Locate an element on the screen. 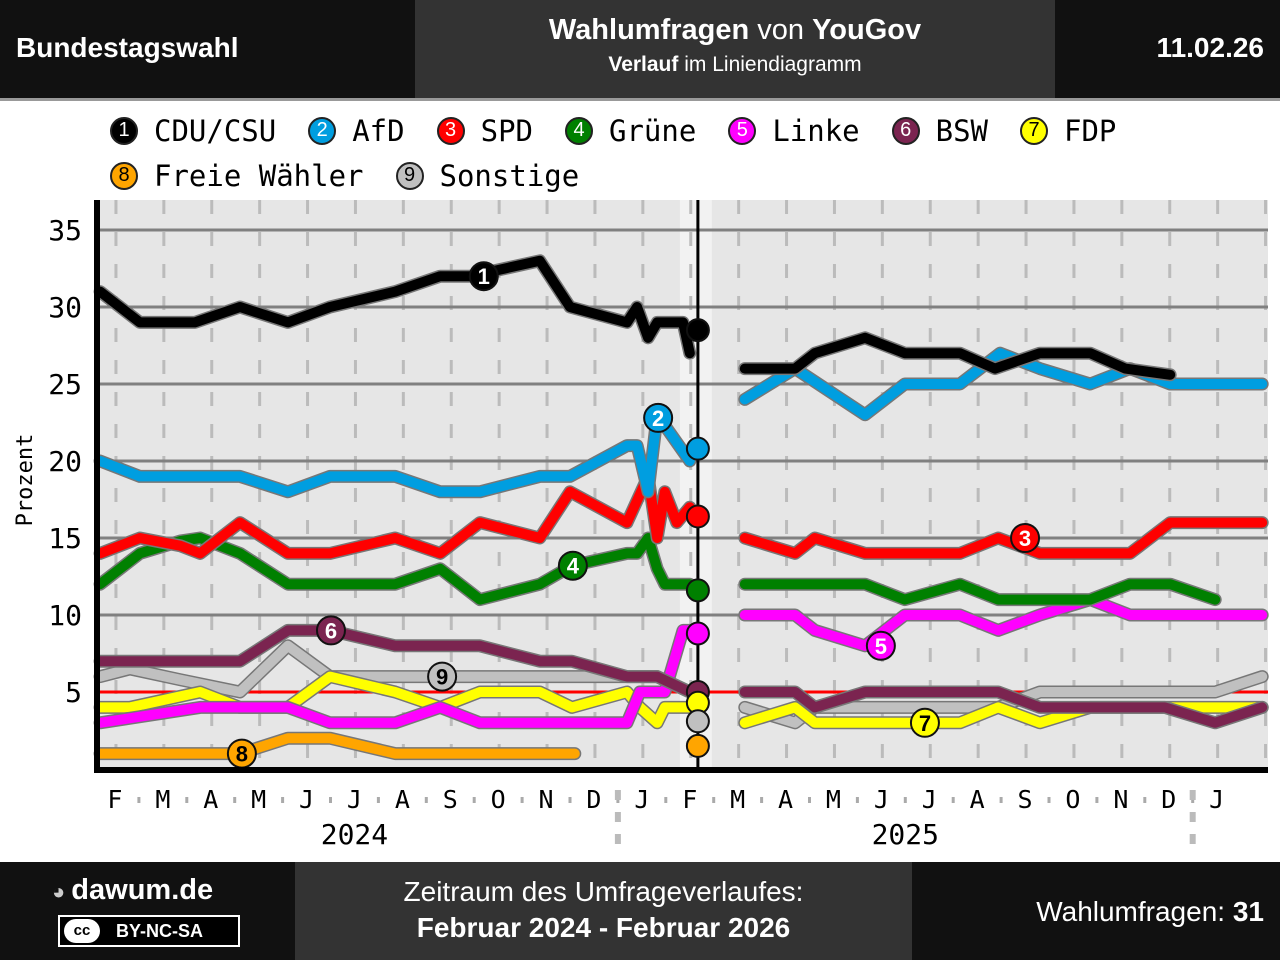 The image size is (1280, 960). legend-item: 8 Freie Wähler is located at coordinates (237, 175).